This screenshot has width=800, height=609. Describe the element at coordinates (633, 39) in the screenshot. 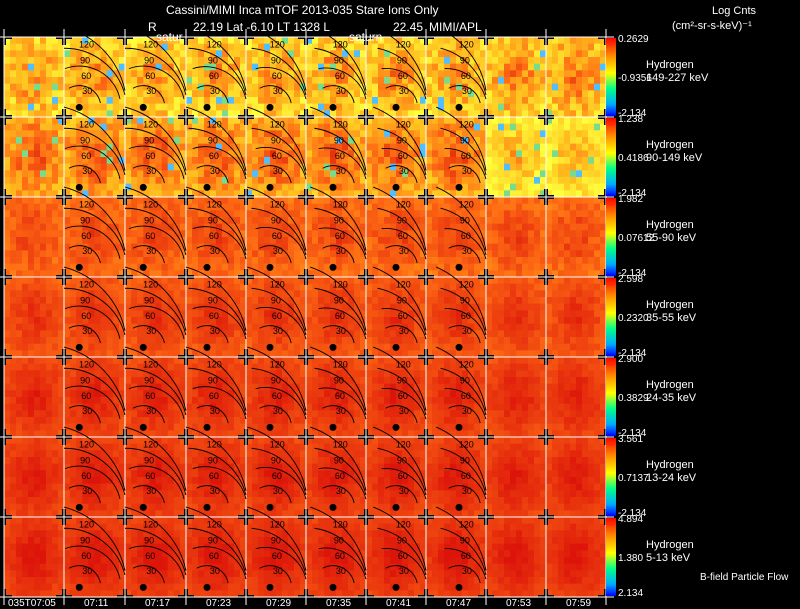

I see `colorbar-max-label: 0.2629` at that location.